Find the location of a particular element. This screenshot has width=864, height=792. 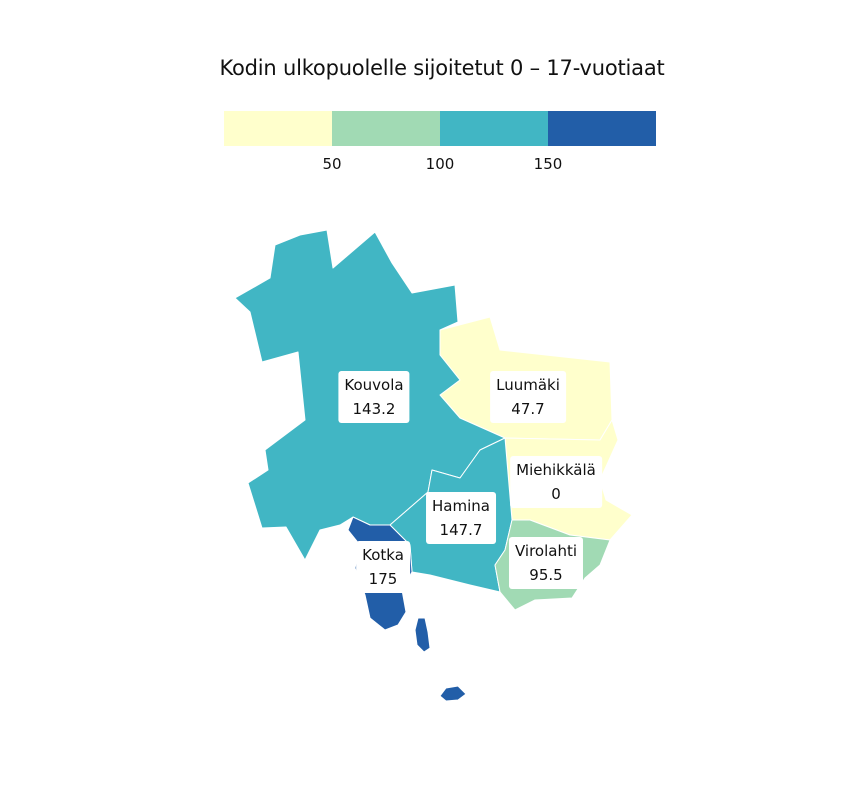

region-label-kouvola: Kouvola 143.2 is located at coordinates (374, 397).